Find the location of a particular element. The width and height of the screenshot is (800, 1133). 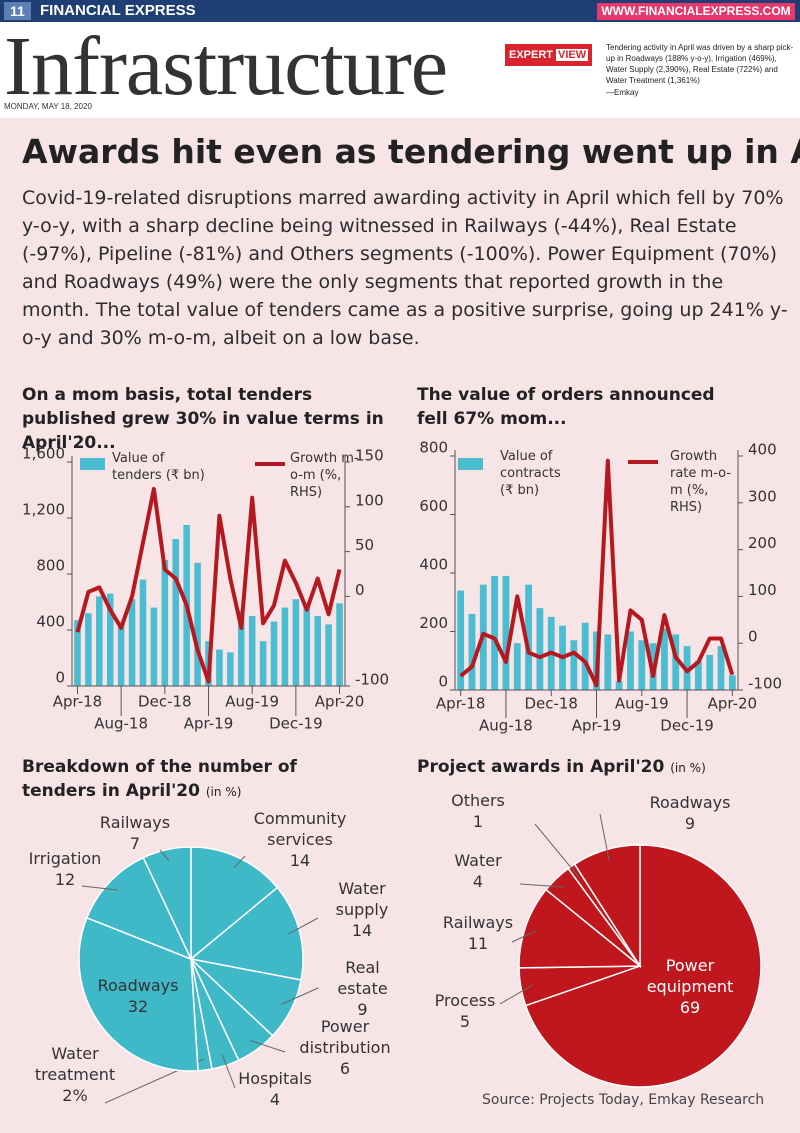

website: WWW.FINANCIALEXPRESS.COM is located at coordinates (696, 11).